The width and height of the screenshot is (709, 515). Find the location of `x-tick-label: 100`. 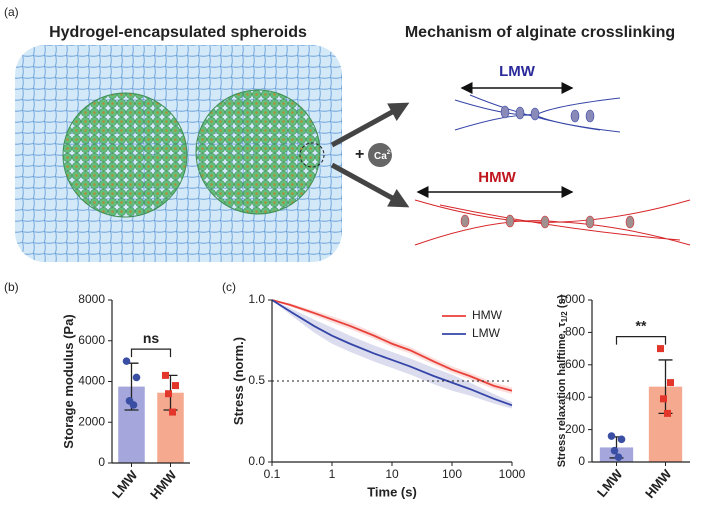

x-tick-label: 100 is located at coordinates (452, 474).